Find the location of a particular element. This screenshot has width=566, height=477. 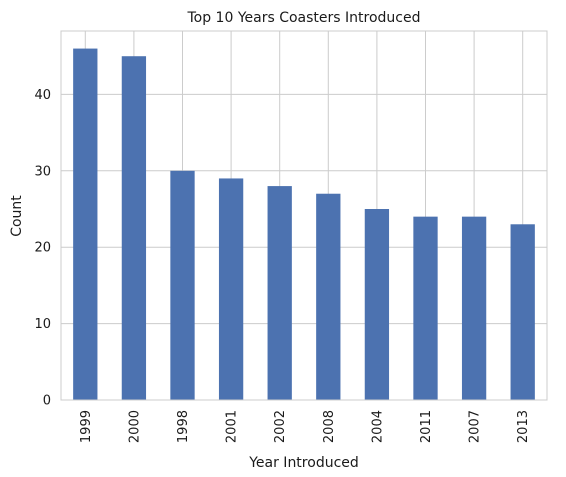

bar-1999 is located at coordinates (85, 224).